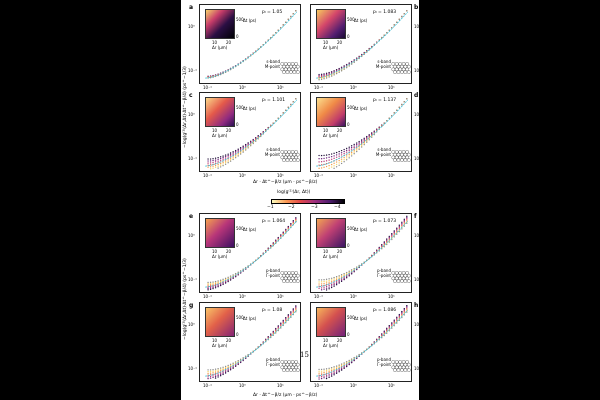 The image size is (600, 400). What do you see at coordinates (191, 324) in the screenshot?
I see `y-tick: 10⁰` at bounding box center [191, 324].